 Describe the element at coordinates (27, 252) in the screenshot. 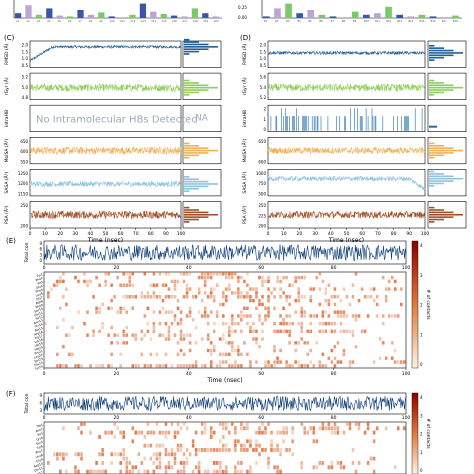

I see `total-contacts-ylabel: Total con` at that location.